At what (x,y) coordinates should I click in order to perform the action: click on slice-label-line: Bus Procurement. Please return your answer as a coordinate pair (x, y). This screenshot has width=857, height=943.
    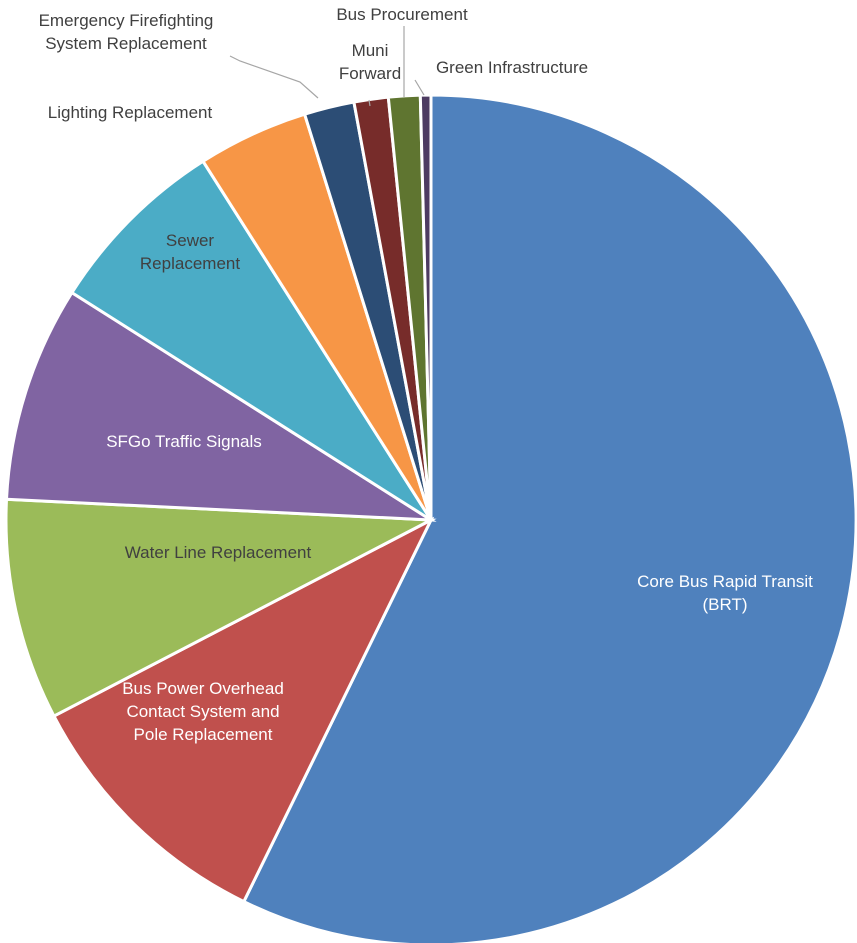
    Looking at the image, I should click on (402, 14).